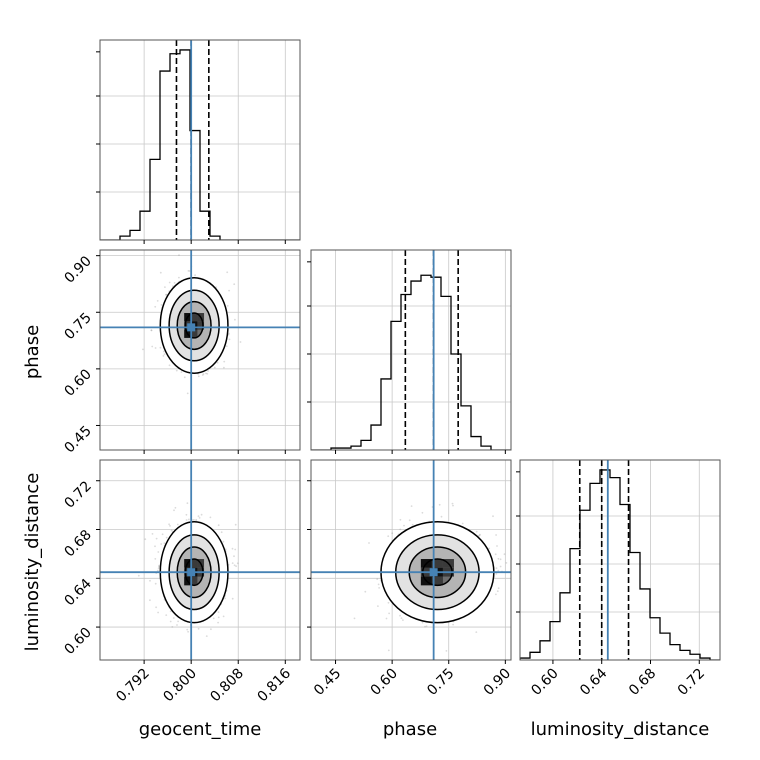  I want to click on panel-geocent-time-vs-luminosity-distance-ticks, so click(191, 572).